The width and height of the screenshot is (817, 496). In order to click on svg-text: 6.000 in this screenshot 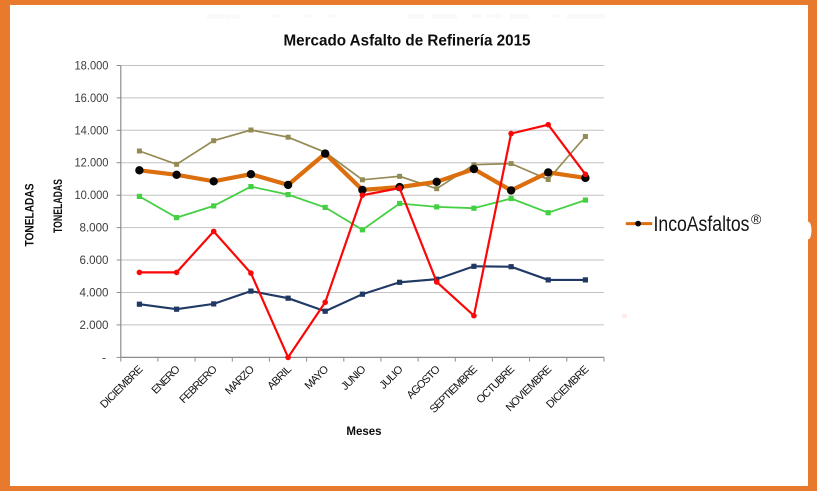, I will do `click(94, 261)`.